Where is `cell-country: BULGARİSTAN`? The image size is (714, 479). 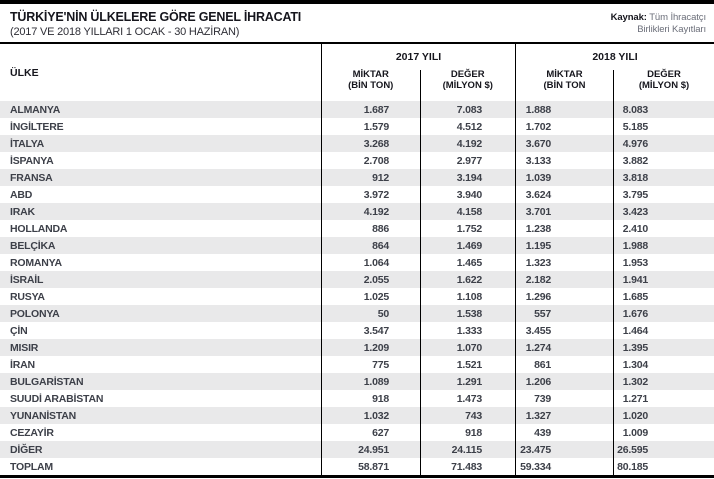 cell-country: BULGARİSTAN is located at coordinates (161, 381).